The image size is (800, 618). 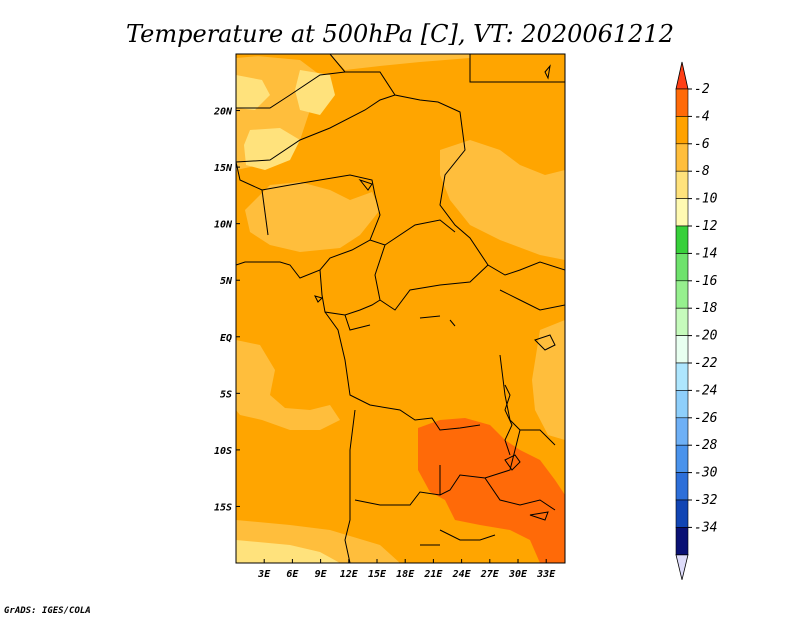 What do you see at coordinates (705, 253) in the screenshot?
I see `colorbar-label: -14` at bounding box center [705, 253].